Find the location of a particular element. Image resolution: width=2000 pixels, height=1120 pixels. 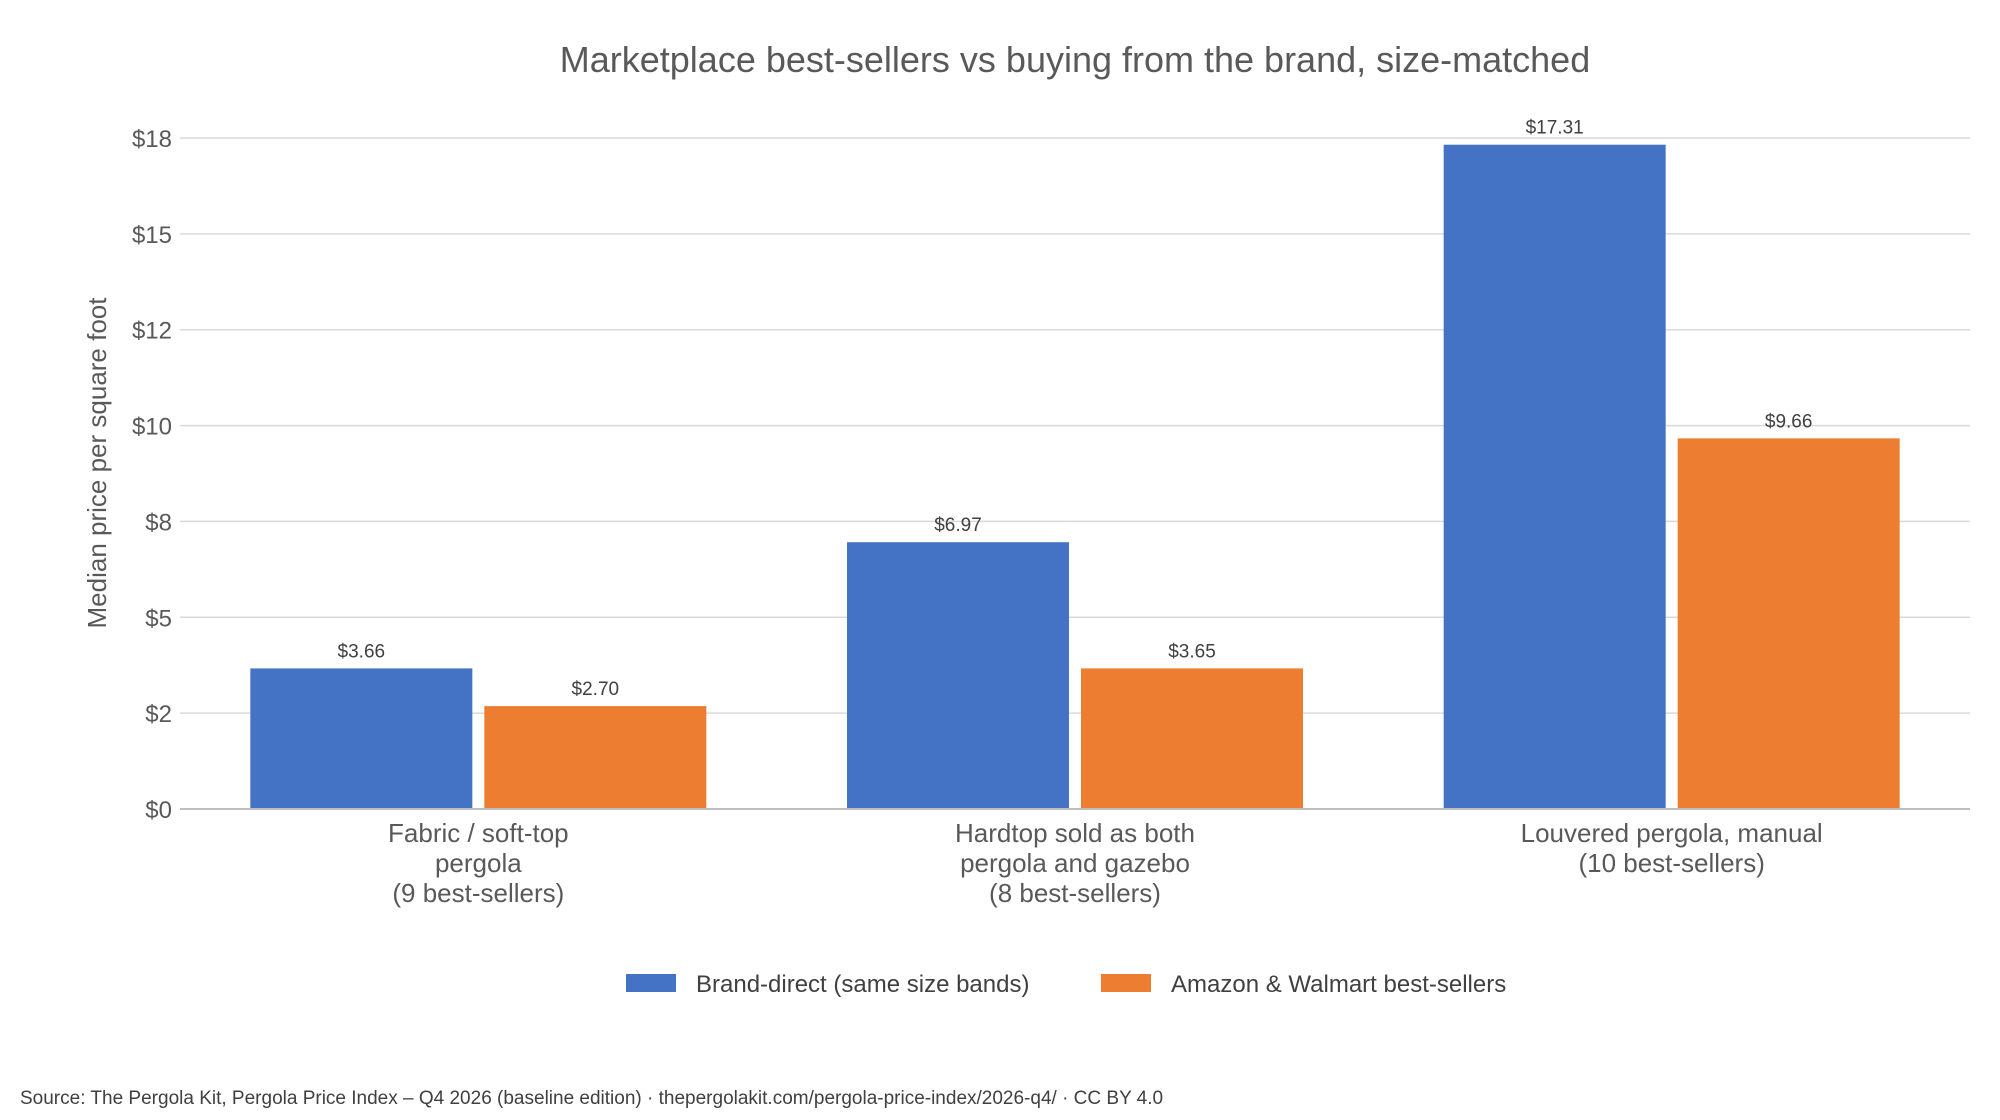

data-label: $6.97 is located at coordinates (958, 525).